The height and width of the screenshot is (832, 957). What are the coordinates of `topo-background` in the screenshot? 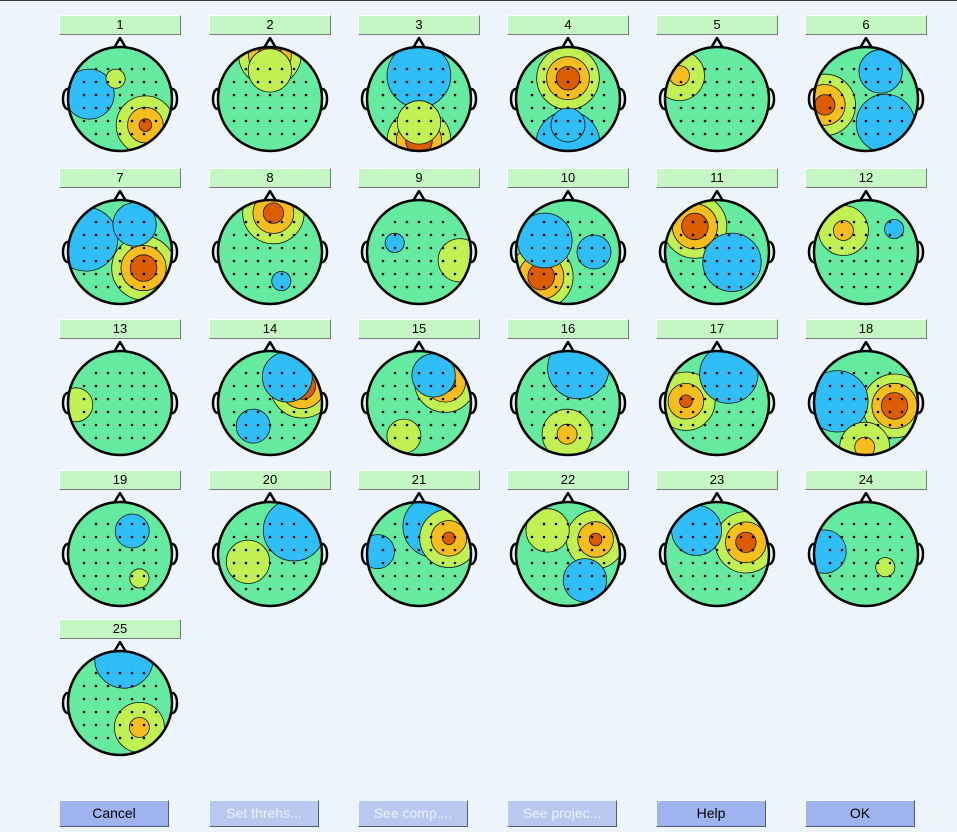 It's located at (866, 252).